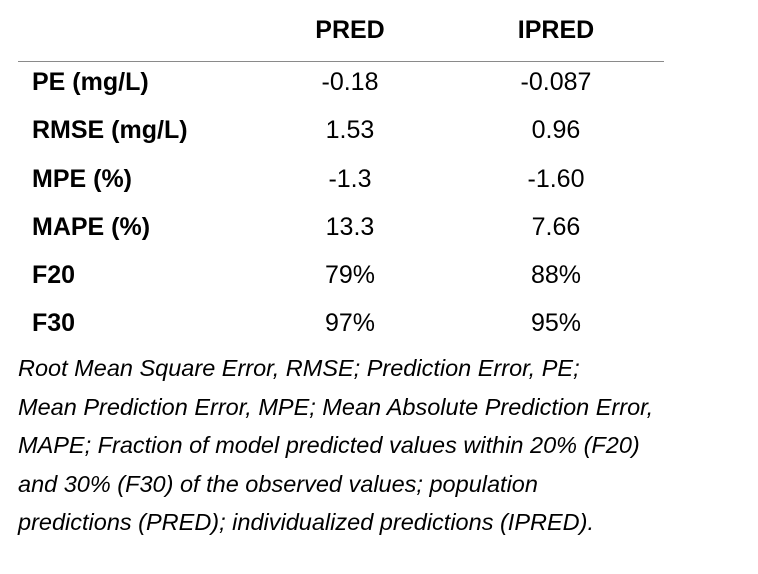 This screenshot has height=574, width=758. What do you see at coordinates (556, 323) in the screenshot?
I see `cell-ipred: 95%` at bounding box center [556, 323].